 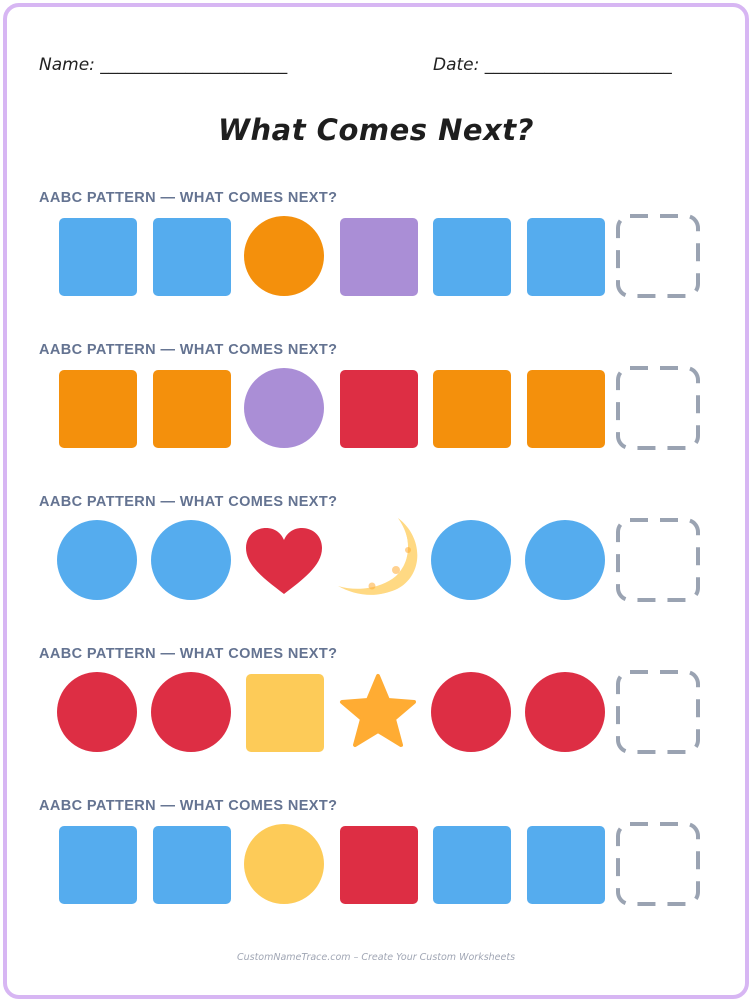 What do you see at coordinates (284, 560) in the screenshot?
I see `heart-icon` at bounding box center [284, 560].